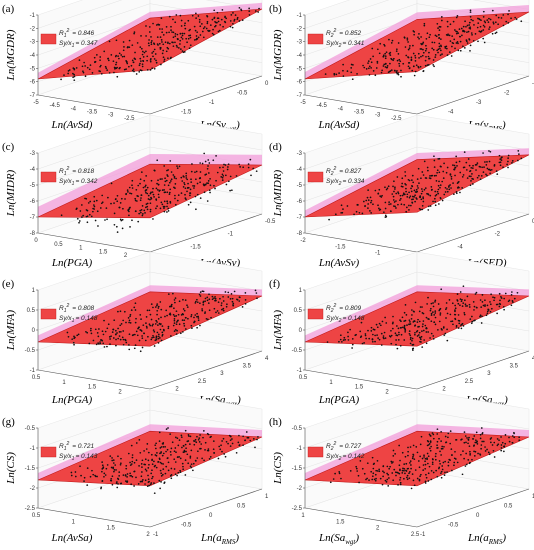 This screenshot has height=550, width=534. I want to click on legend-r2: R22 = 0.727, so click(344, 446).